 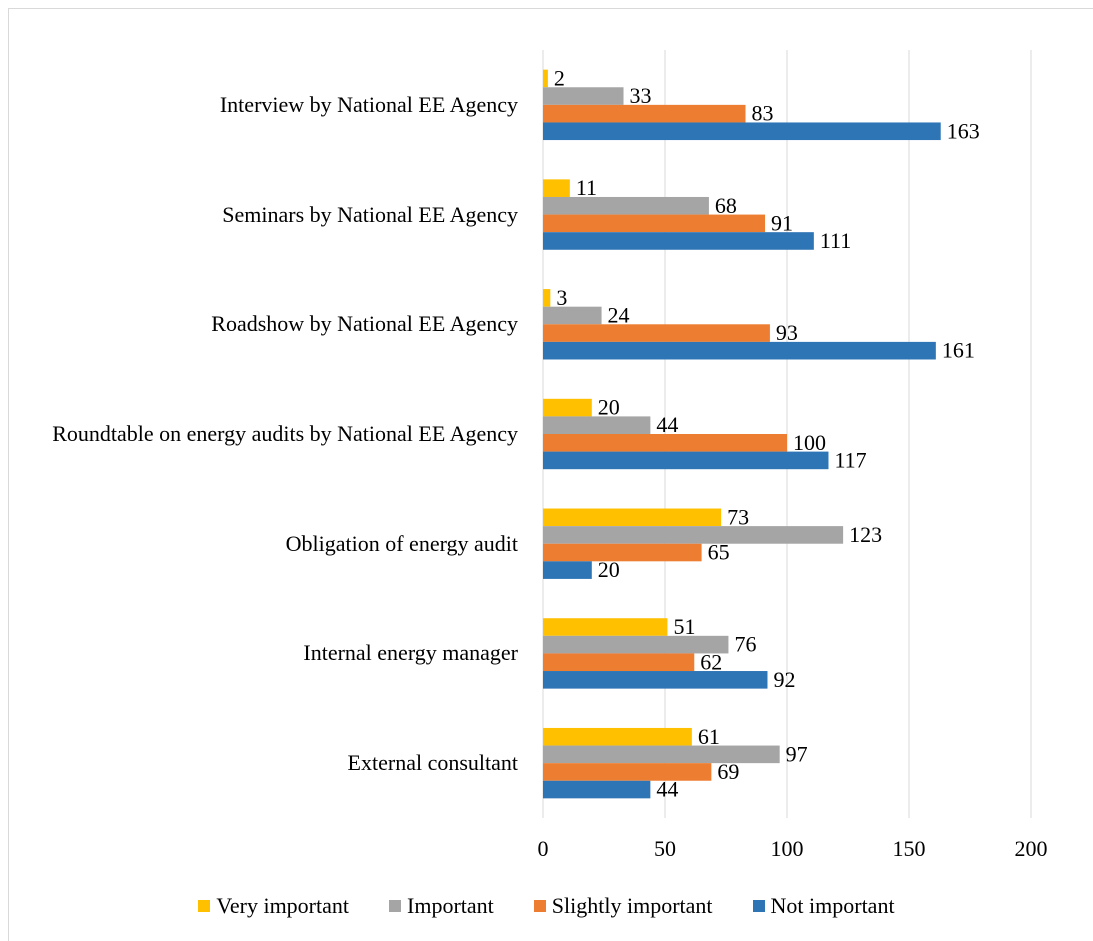 I want to click on x-tick-label: 100, so click(x=787, y=848).